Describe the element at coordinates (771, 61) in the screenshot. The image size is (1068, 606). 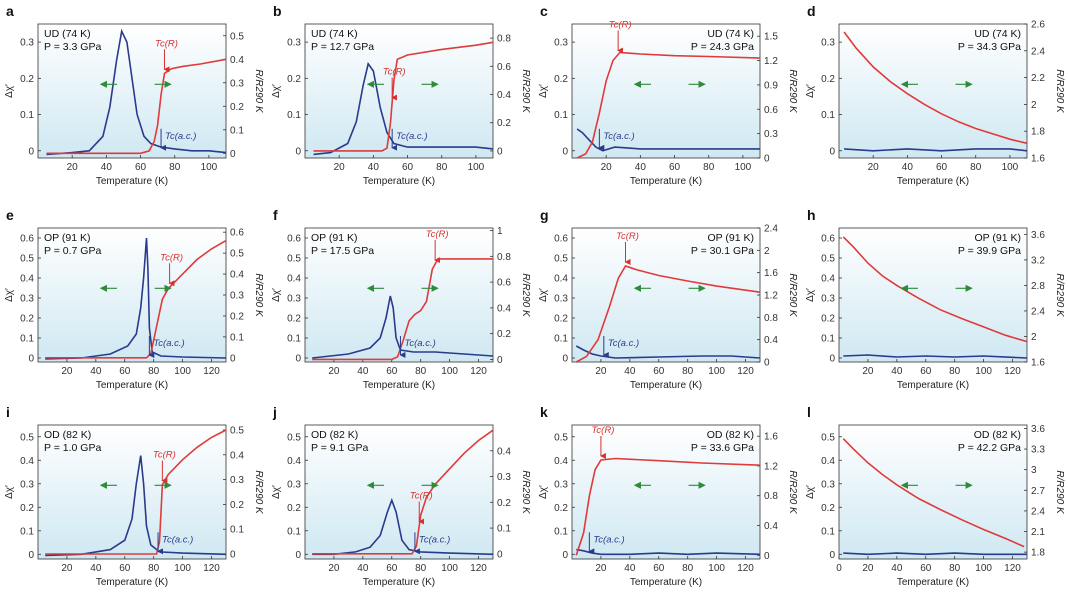
I see `y-right-tick-label: 1.2` at that location.